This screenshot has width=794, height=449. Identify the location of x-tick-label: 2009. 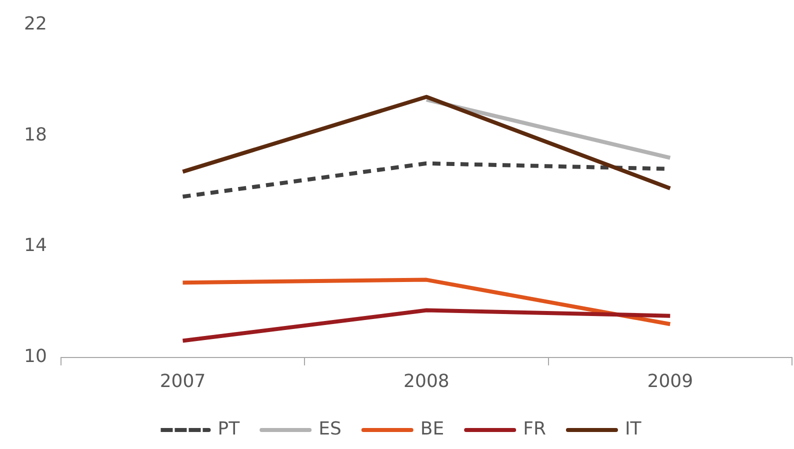
(670, 381).